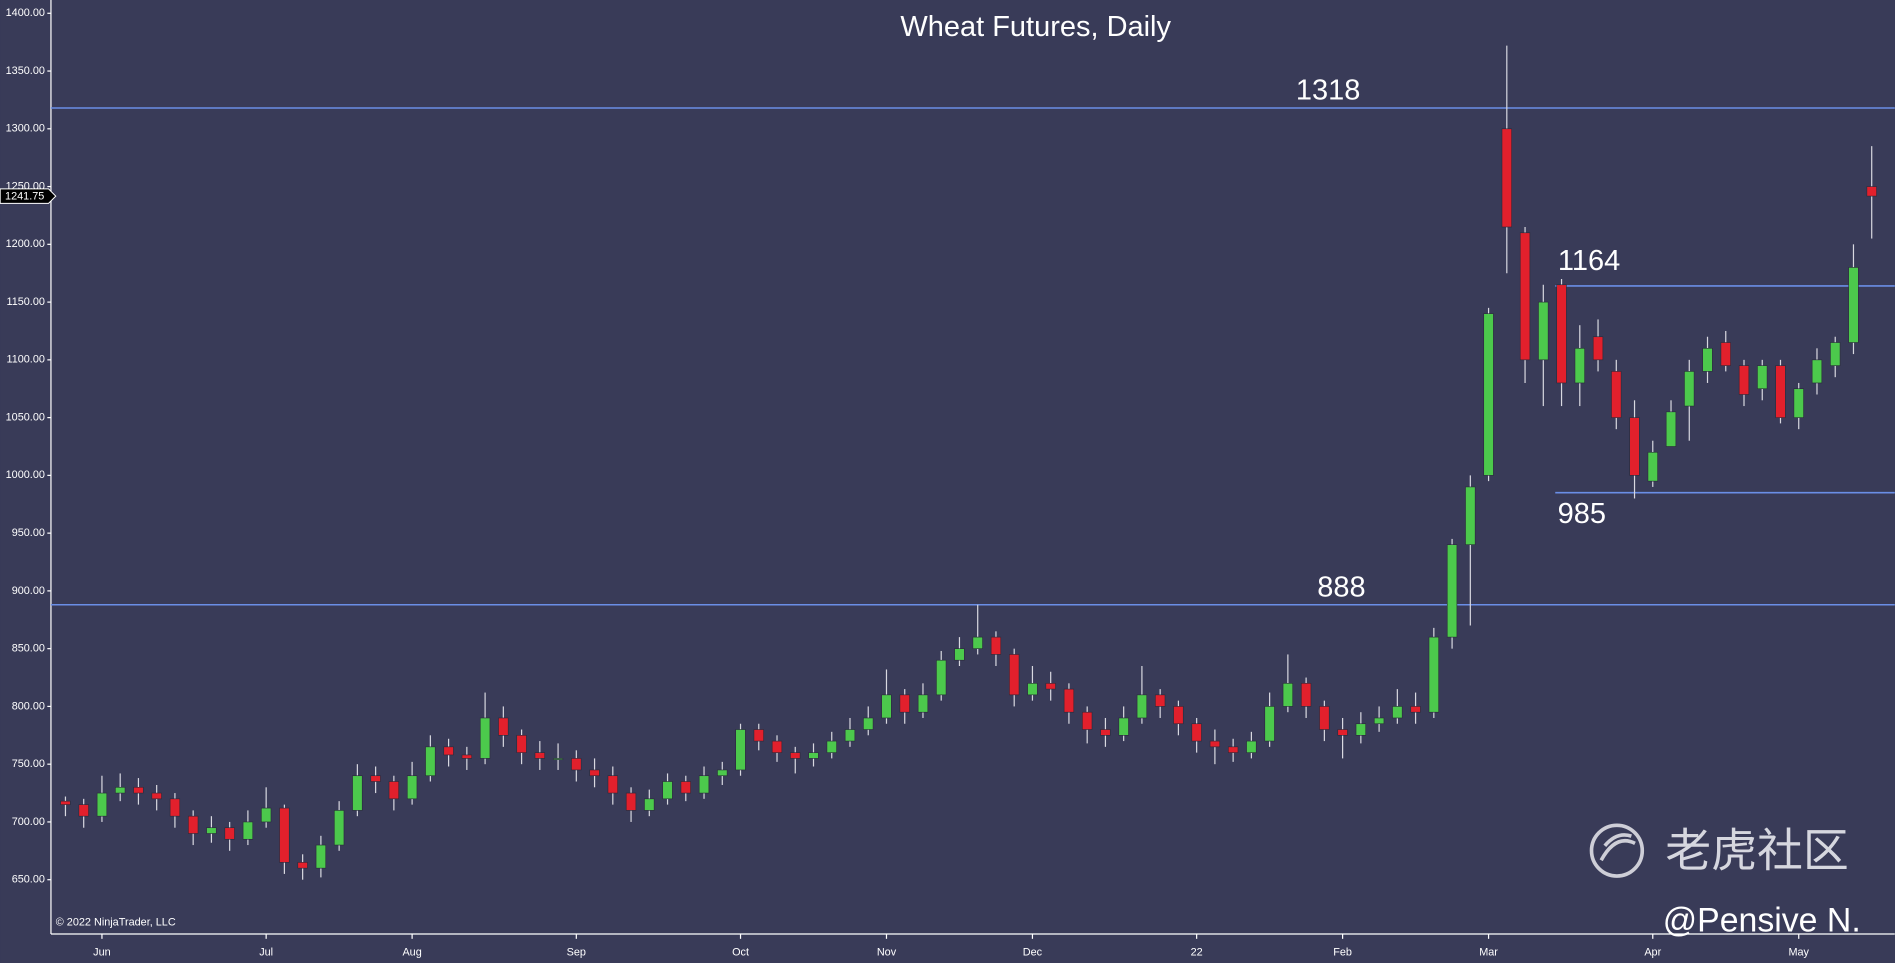 This screenshot has width=1895, height=963. I want to click on level-label: 985, so click(1582, 514).